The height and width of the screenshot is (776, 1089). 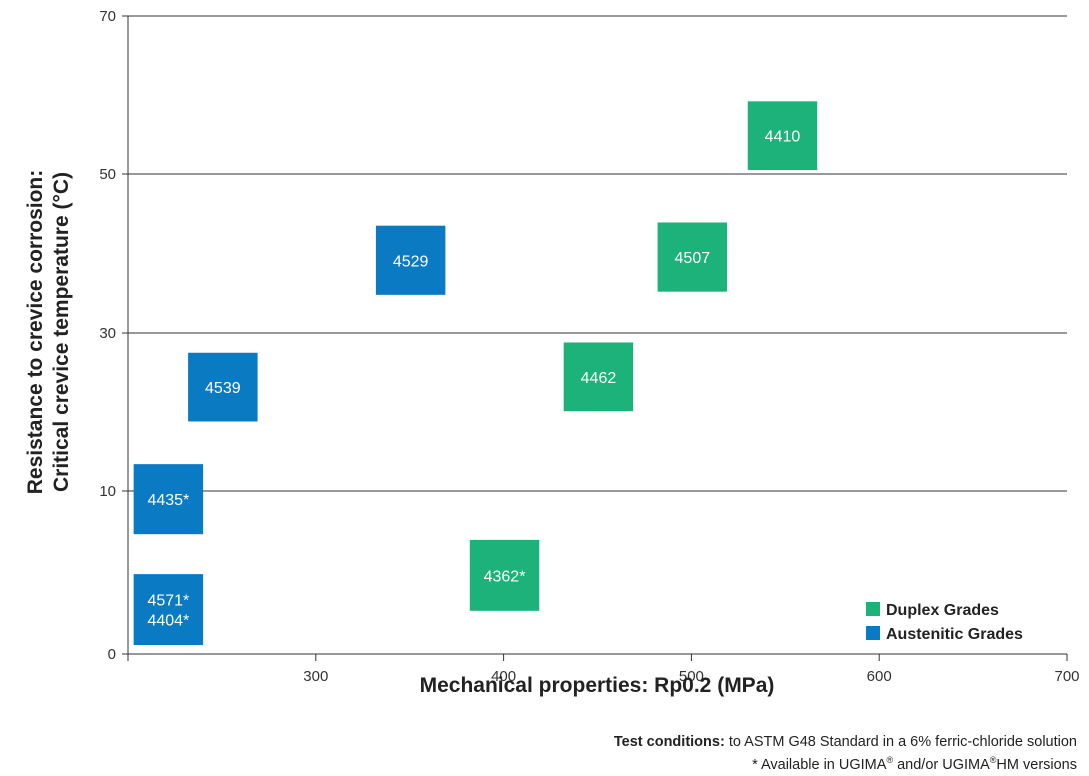 I want to click on grade-box-4362: 4362*, so click(x=504, y=575).